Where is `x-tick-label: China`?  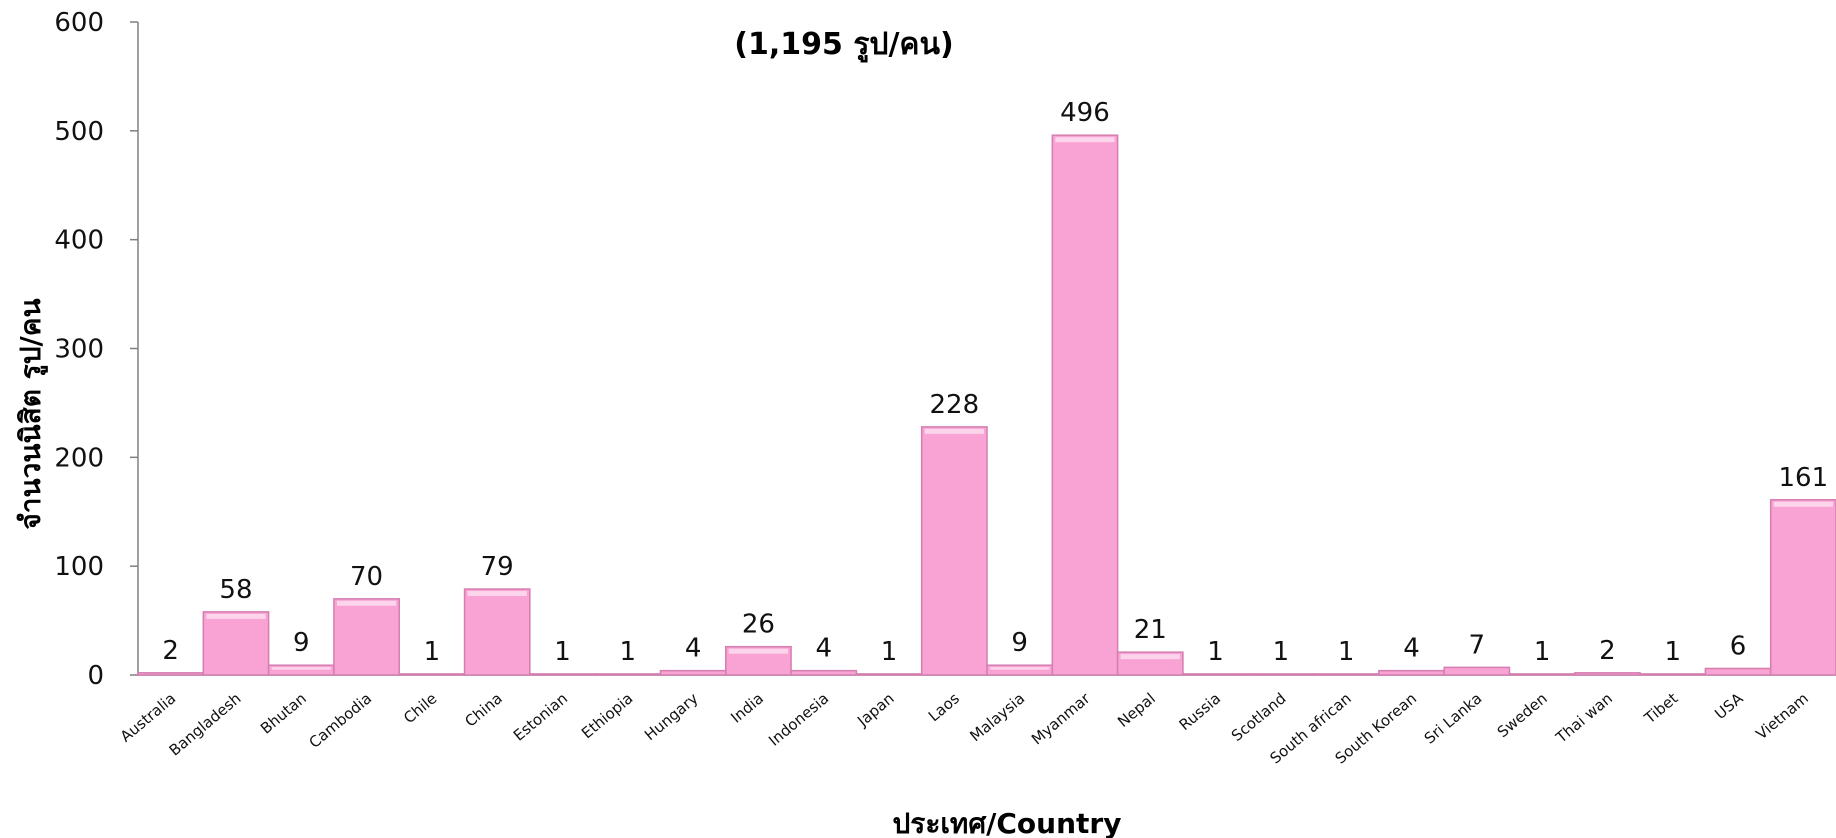
x-tick-label: China is located at coordinates (483, 709).